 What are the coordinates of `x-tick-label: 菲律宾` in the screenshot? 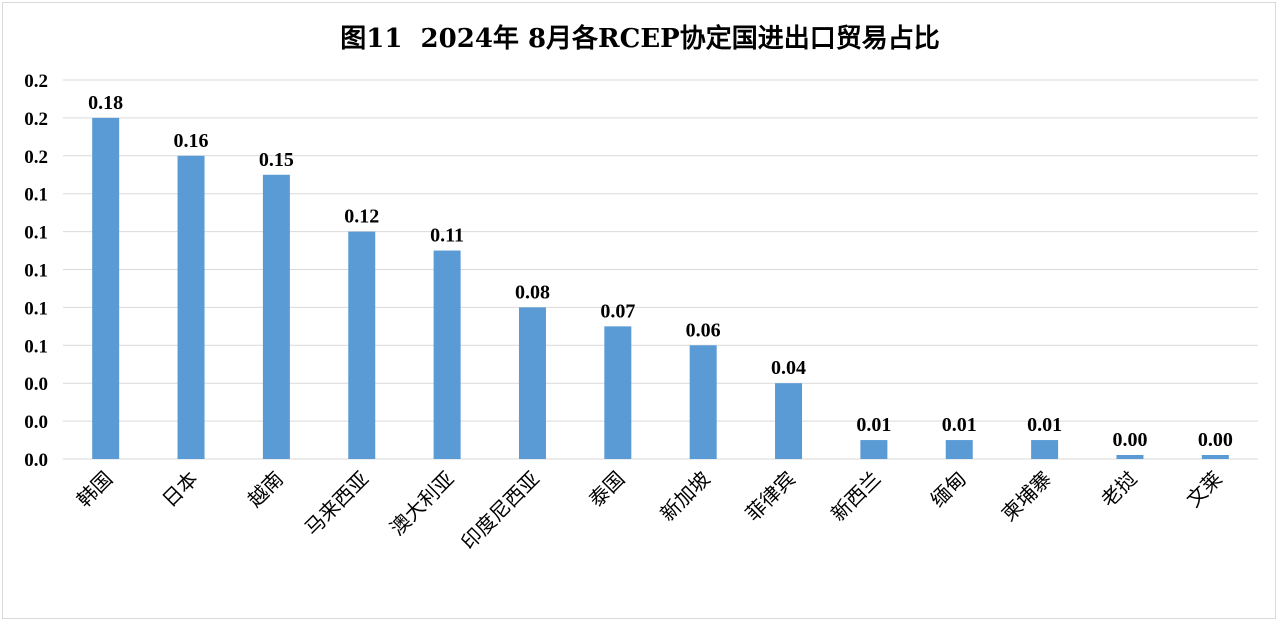 It's located at (770, 496).